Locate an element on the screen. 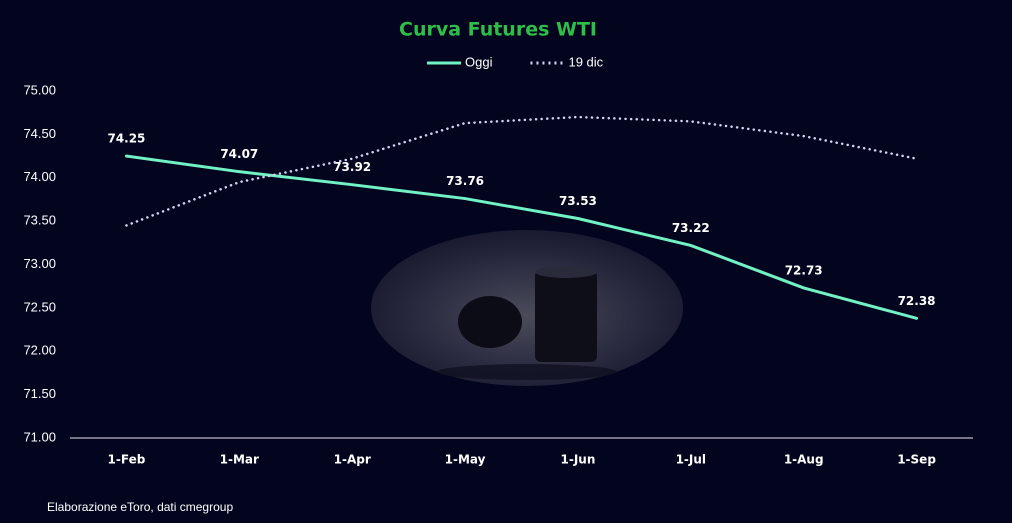  y-tick-label: 72.00 is located at coordinates (39, 350).